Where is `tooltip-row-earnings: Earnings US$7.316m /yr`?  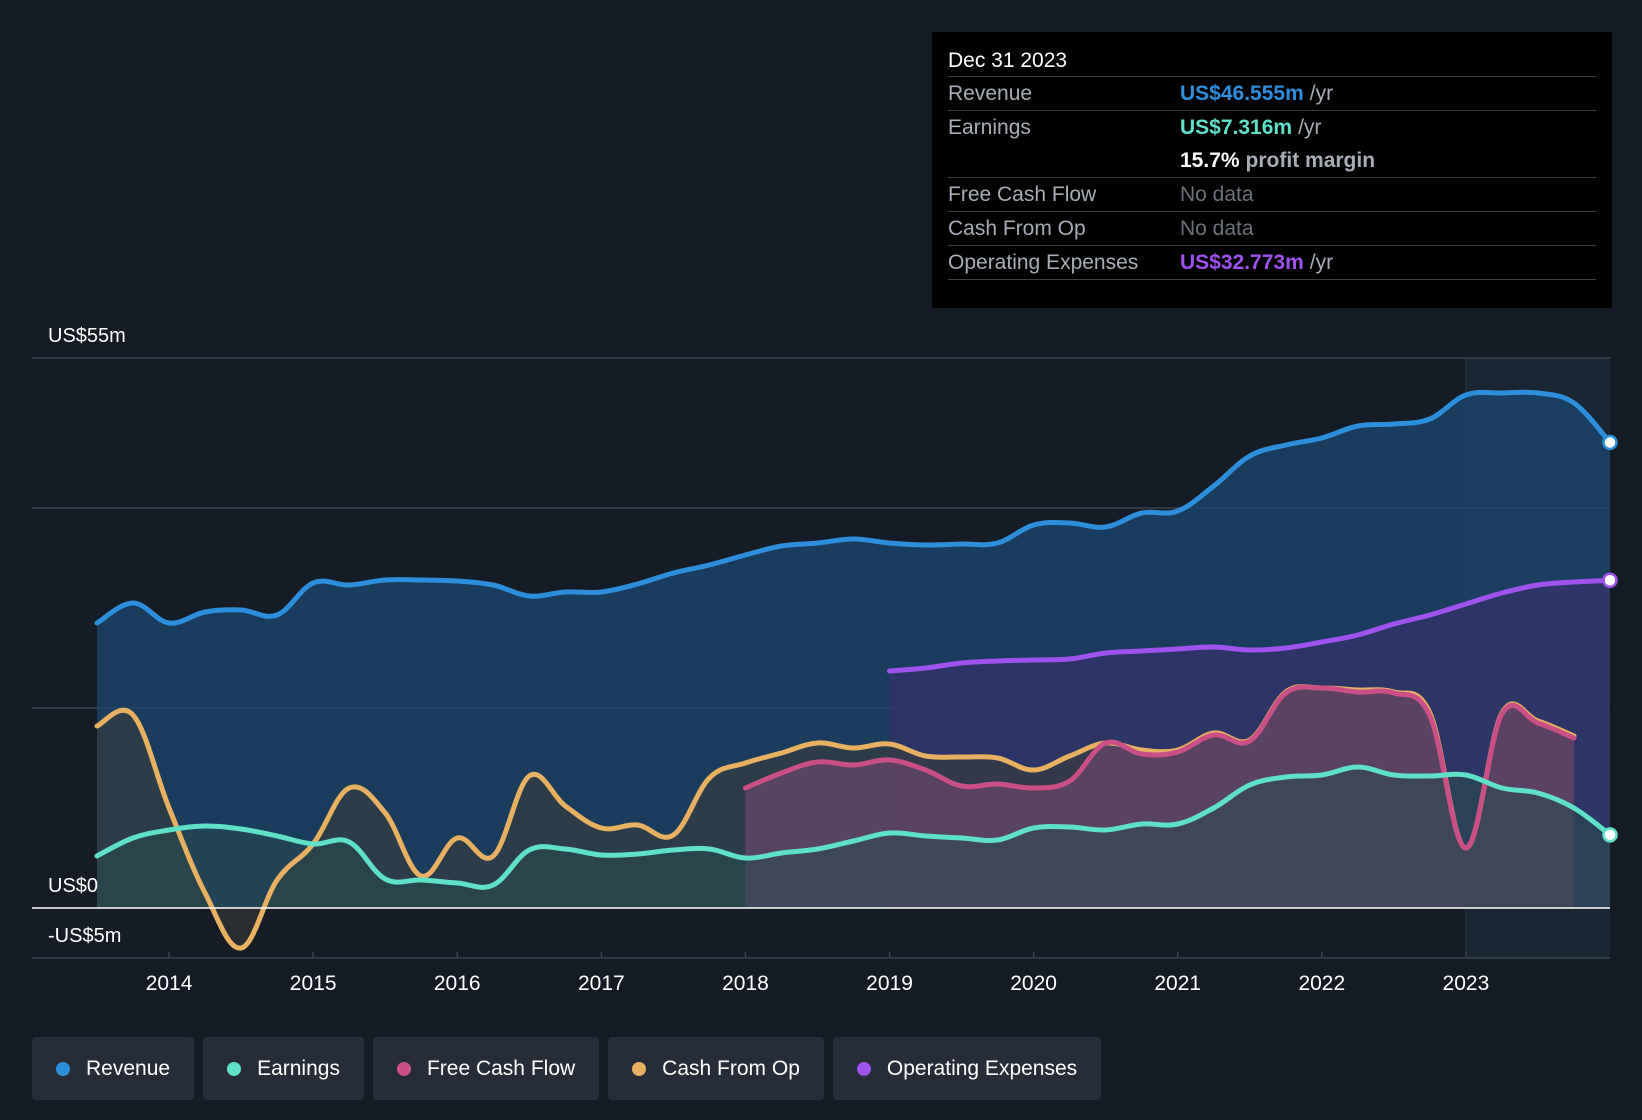
tooltip-row-earnings: Earnings US$7.316m /yr is located at coordinates (1272, 127).